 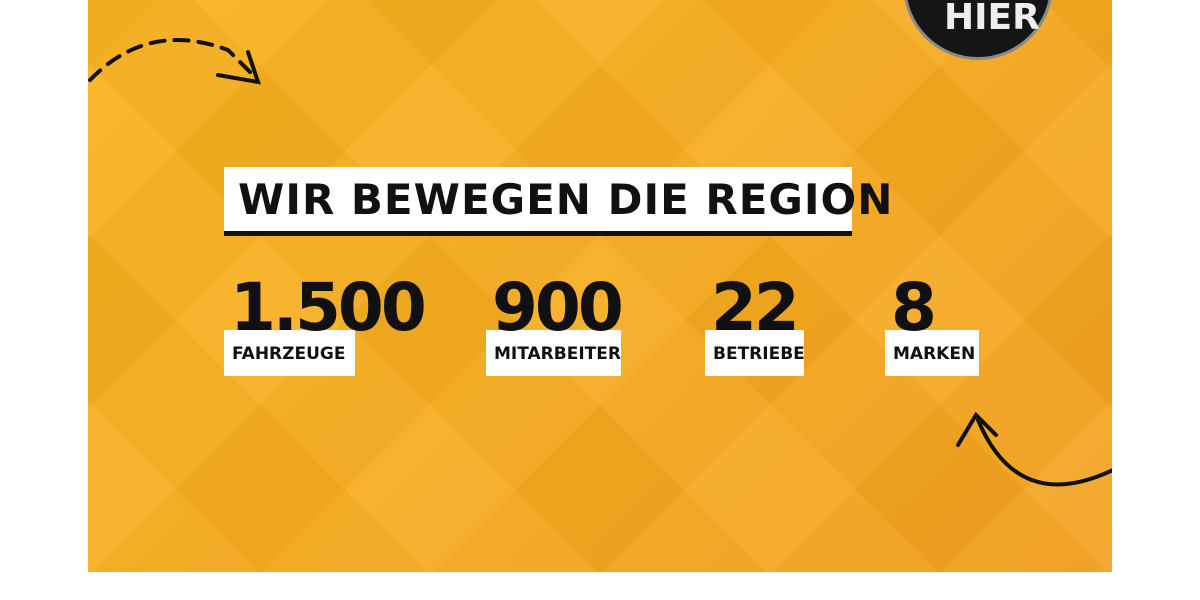 What do you see at coordinates (759, 354) in the screenshot?
I see `stat-label: BETRIEBE` at bounding box center [759, 354].